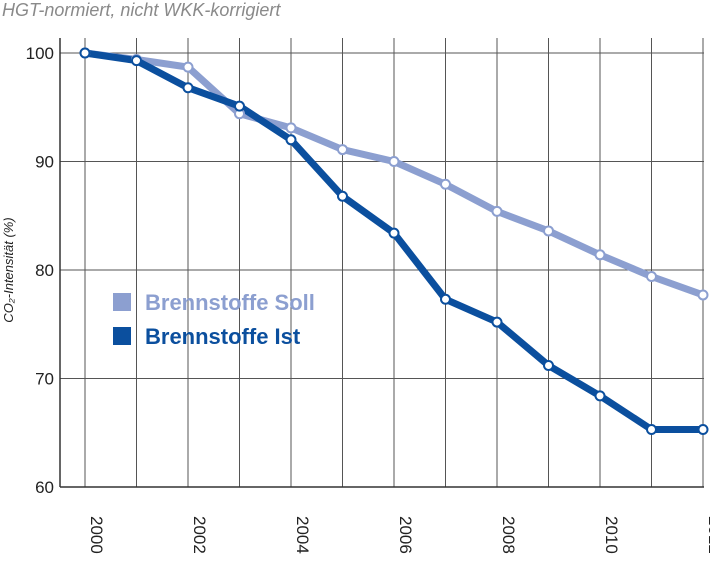  I want to click on legend: Brennstoffe Soll Brennstoffe Ist, so click(214, 319).